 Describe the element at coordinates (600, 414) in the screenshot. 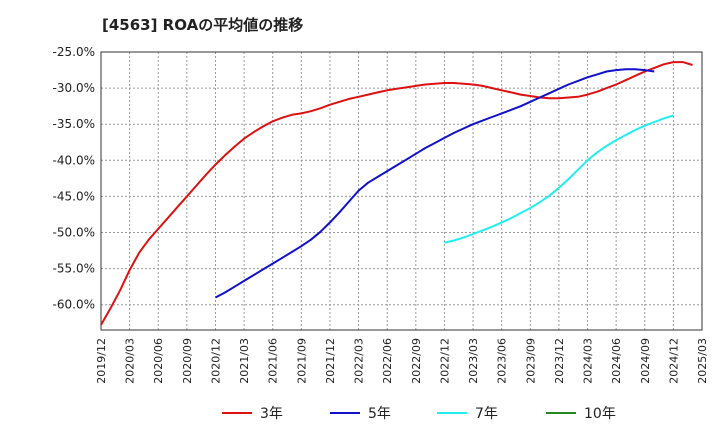

I see `legend-label: 10年` at that location.